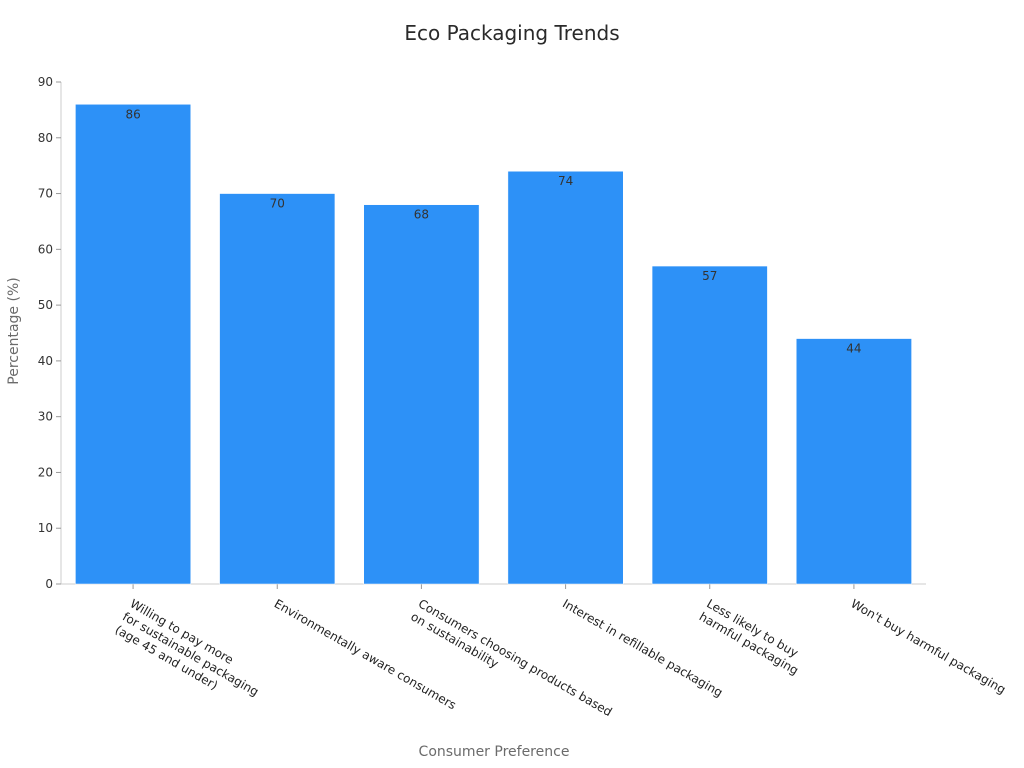 The height and width of the screenshot is (768, 1024). Describe the element at coordinates (45, 194) in the screenshot. I see `y-tick-label: 70` at that location.